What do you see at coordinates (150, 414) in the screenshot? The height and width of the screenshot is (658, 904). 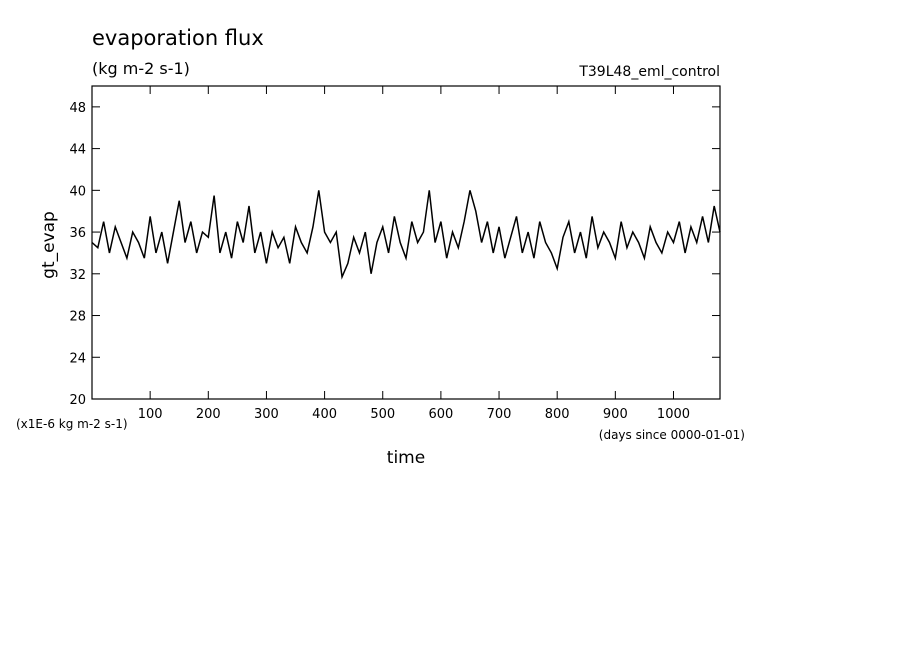 I see `x-tick-label: 100` at bounding box center [150, 414].